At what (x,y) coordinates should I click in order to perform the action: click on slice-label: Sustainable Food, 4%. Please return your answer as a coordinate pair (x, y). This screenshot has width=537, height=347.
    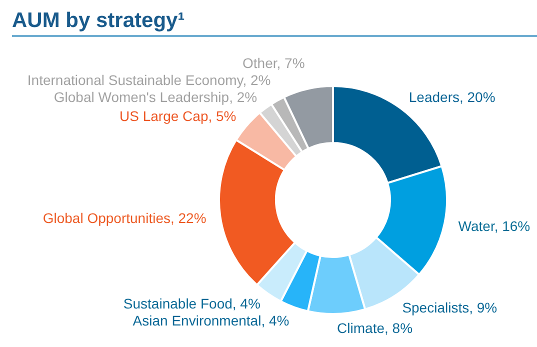
    Looking at the image, I should click on (191, 303).